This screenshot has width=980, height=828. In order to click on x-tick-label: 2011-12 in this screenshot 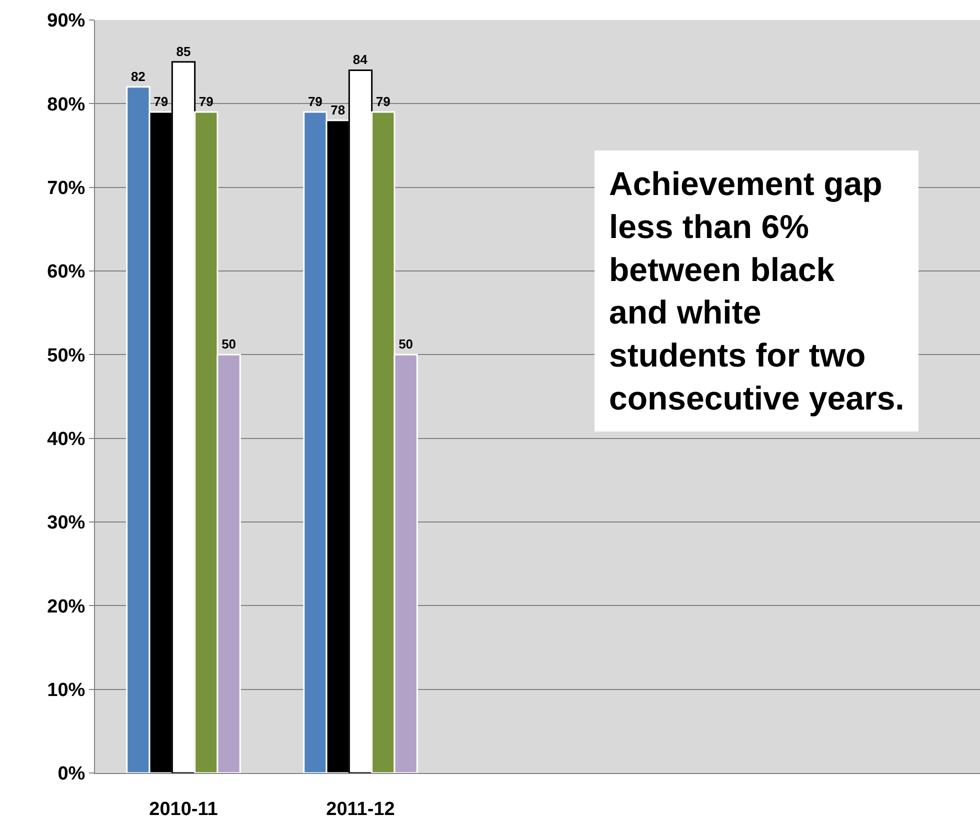, I will do `click(360, 809)`.